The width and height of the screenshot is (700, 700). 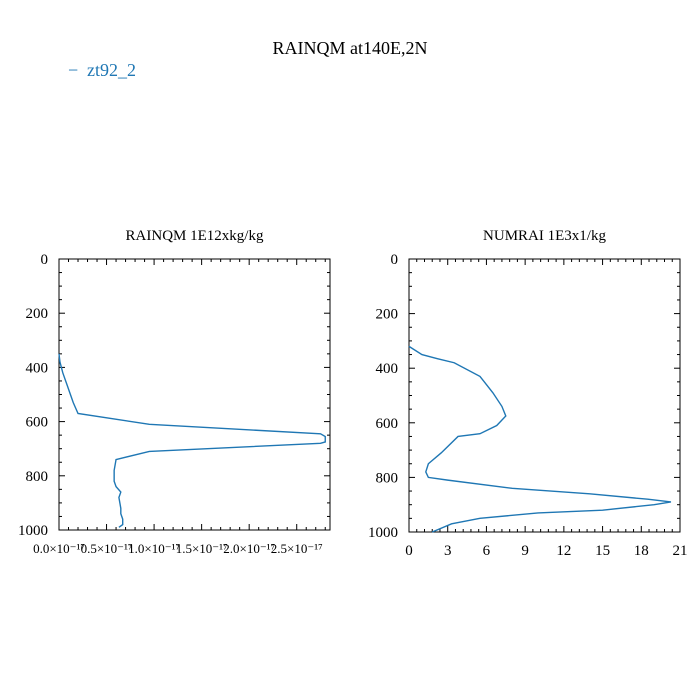 What do you see at coordinates (544, 236) in the screenshot?
I see `panel-title: NUMRAI 1E3x1/kg` at bounding box center [544, 236].